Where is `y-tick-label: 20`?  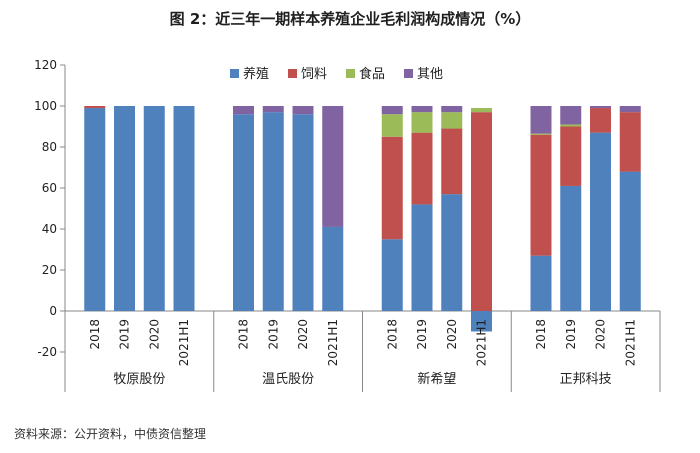
y-tick-label: 20 is located at coordinates (49, 270).